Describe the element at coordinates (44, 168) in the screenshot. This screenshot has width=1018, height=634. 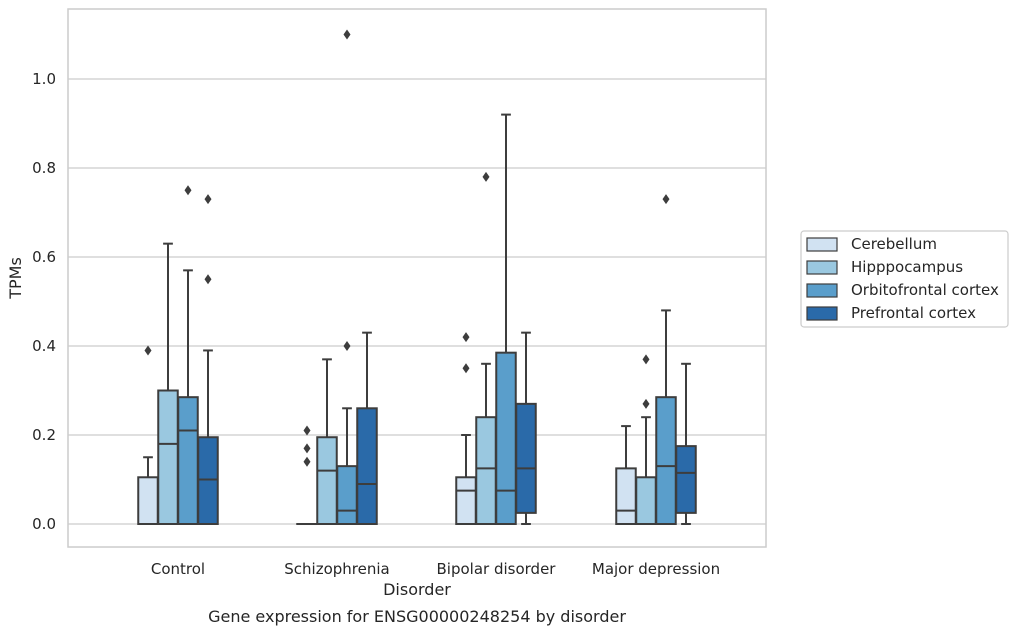
I see `y-tick-label: 0.8` at that location.